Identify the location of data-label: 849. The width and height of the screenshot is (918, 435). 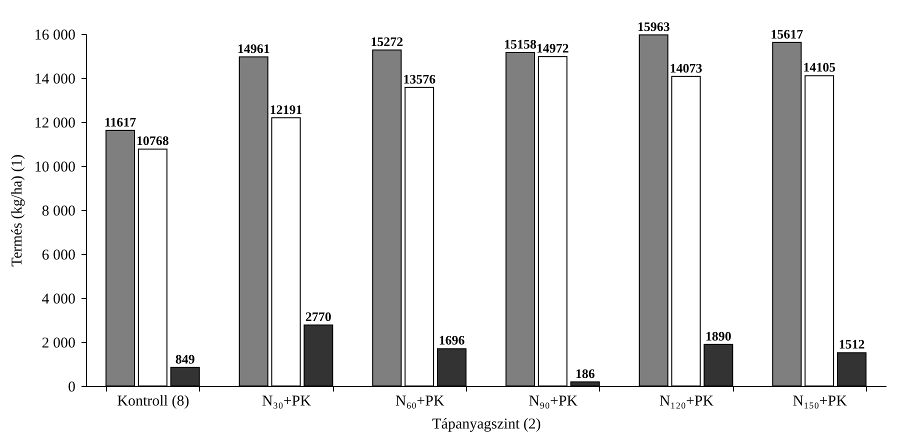
(185, 358).